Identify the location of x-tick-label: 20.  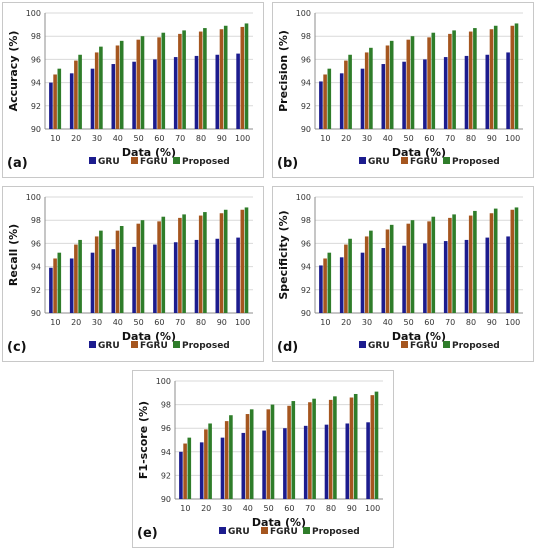
(346, 138).